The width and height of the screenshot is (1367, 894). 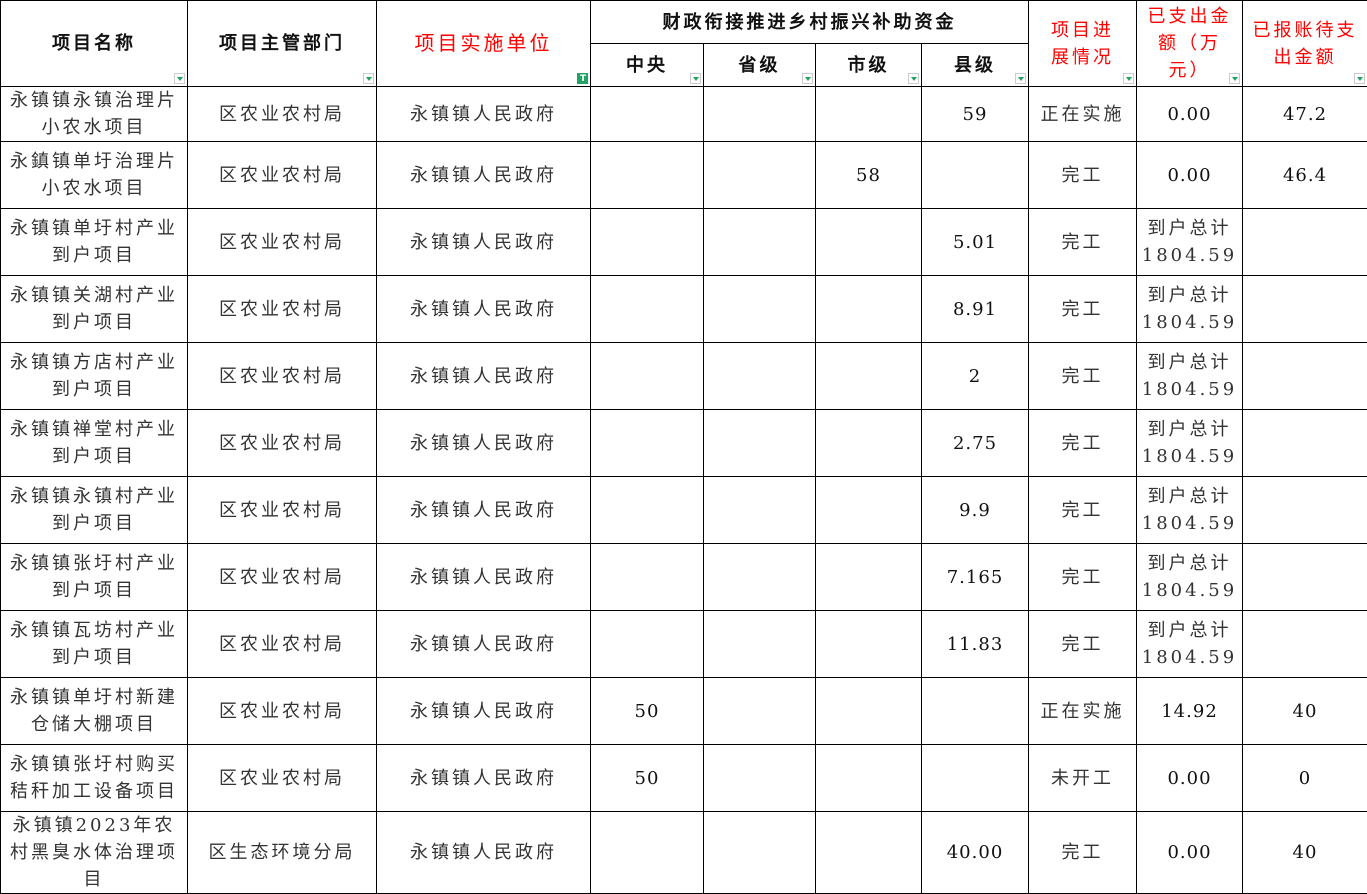 I want to click on header-province: 省级, so click(x=760, y=65).